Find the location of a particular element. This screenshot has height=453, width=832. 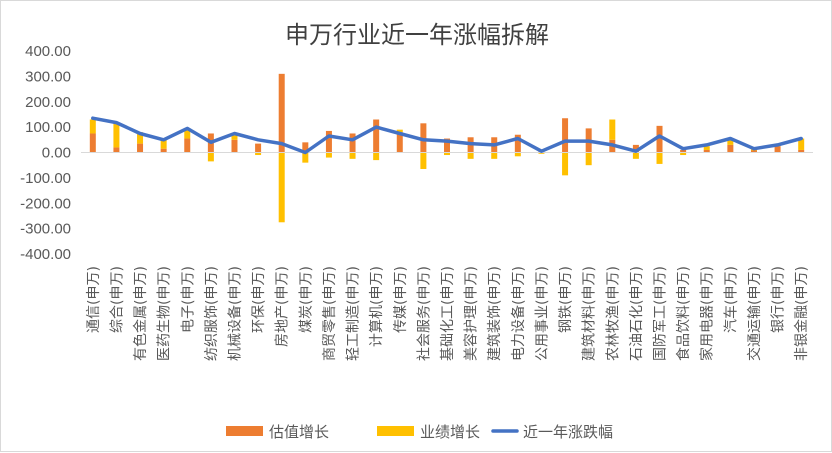

x-tick-label: 轻工制造(申万) is located at coordinates (354, 313).